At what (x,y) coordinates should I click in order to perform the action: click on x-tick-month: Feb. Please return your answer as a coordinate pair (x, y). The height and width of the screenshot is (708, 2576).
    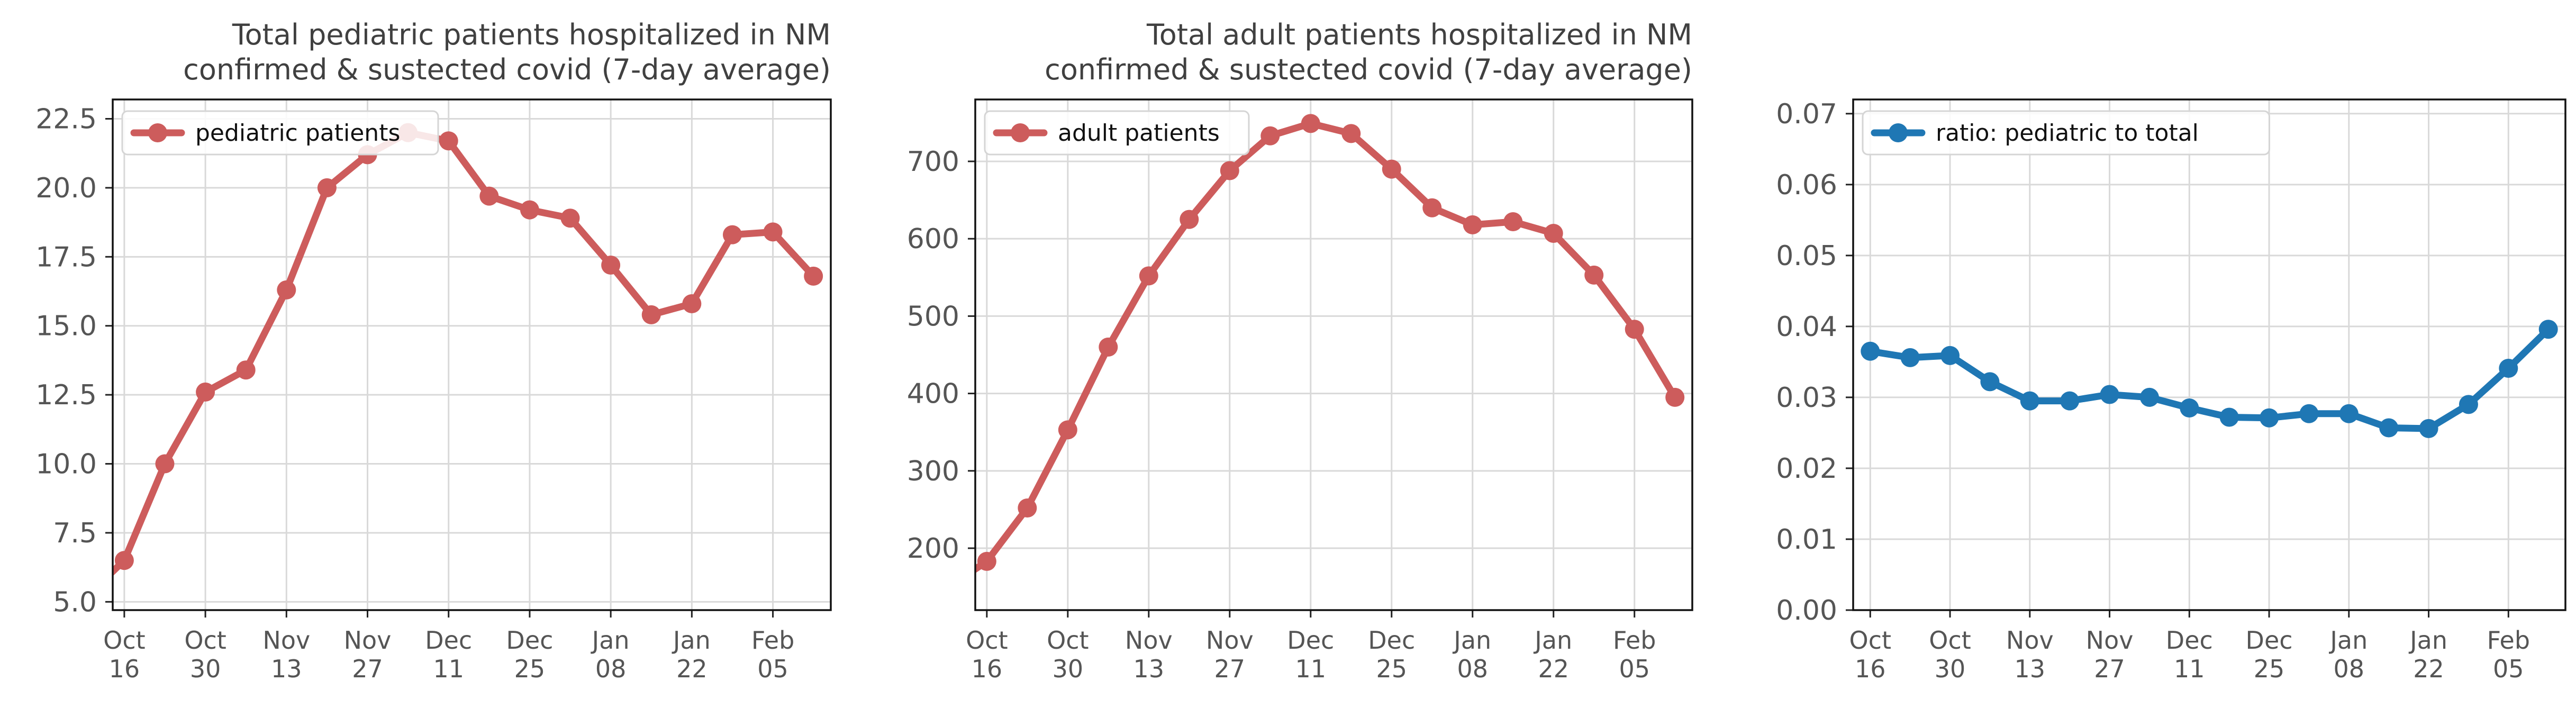
    Looking at the image, I should click on (2508, 640).